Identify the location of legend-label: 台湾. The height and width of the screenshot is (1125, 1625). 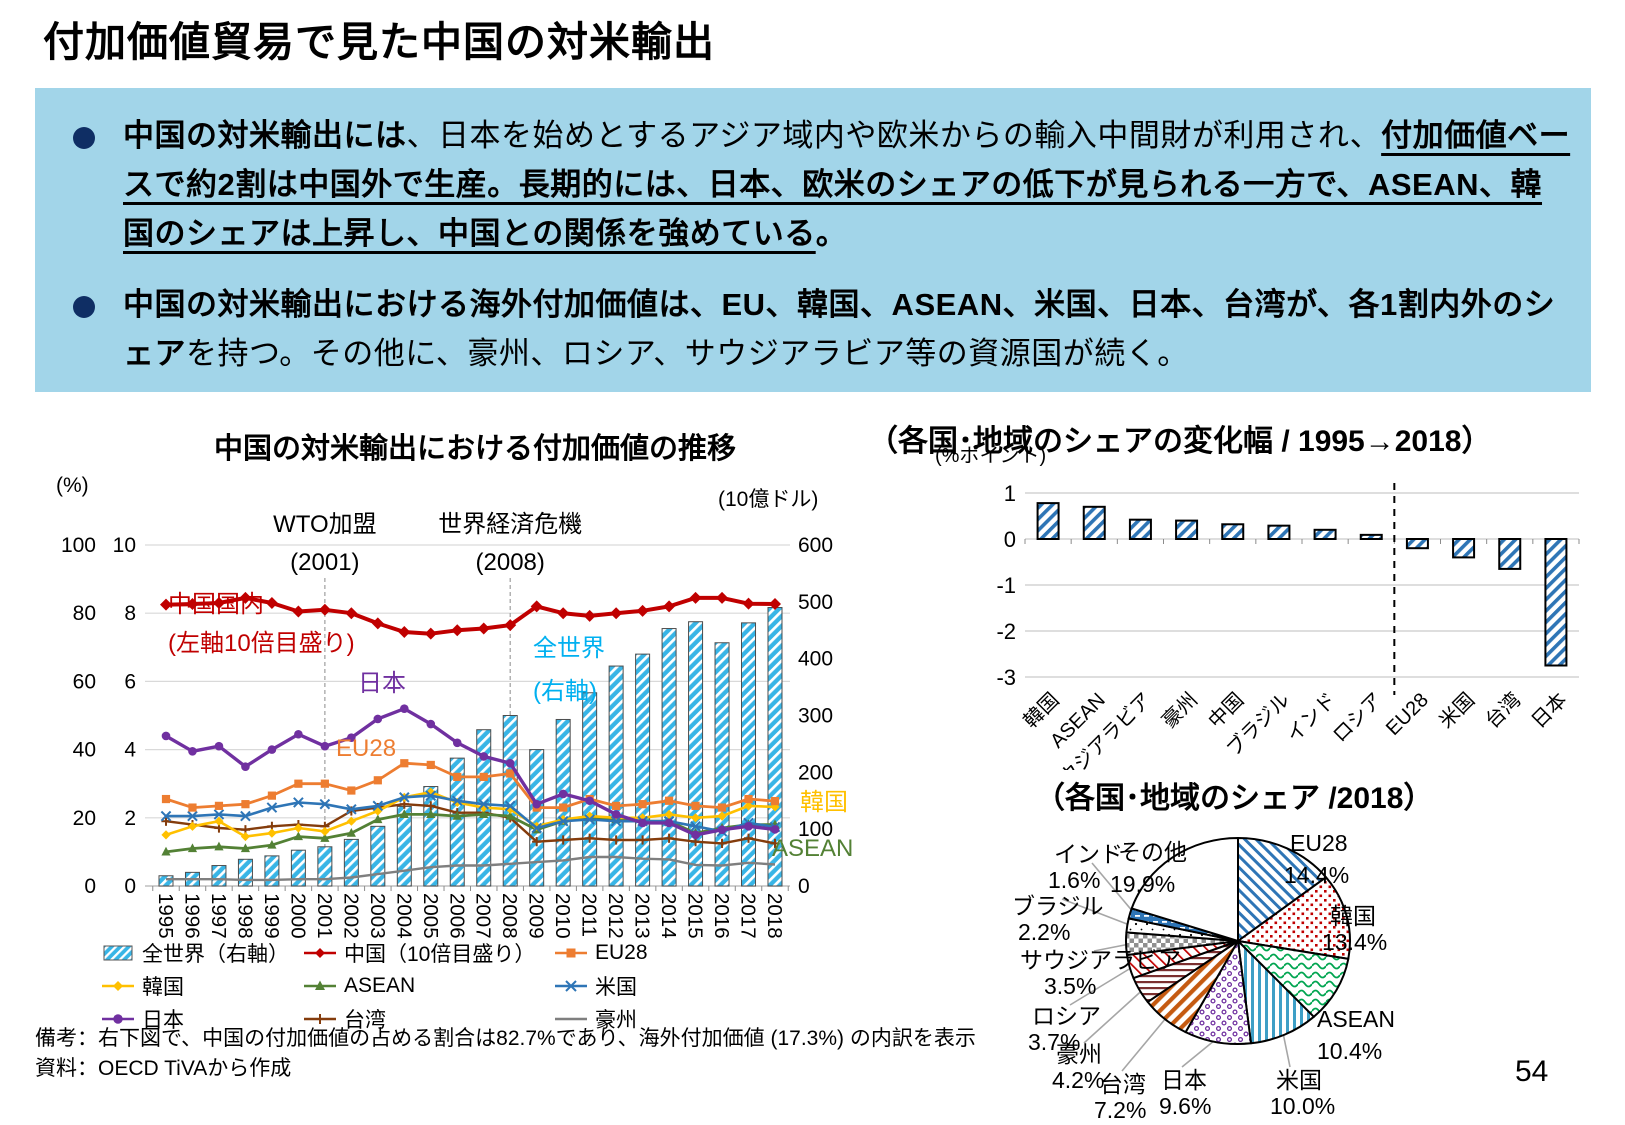
(365, 1020).